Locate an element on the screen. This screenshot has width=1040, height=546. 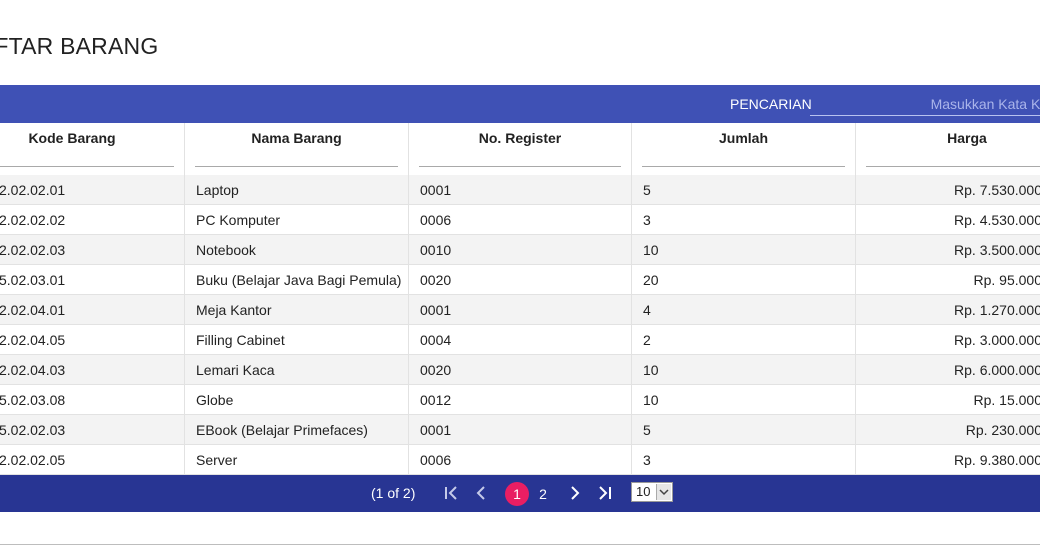
table-toolbar: PENCARIAN is located at coordinates (520, 104).